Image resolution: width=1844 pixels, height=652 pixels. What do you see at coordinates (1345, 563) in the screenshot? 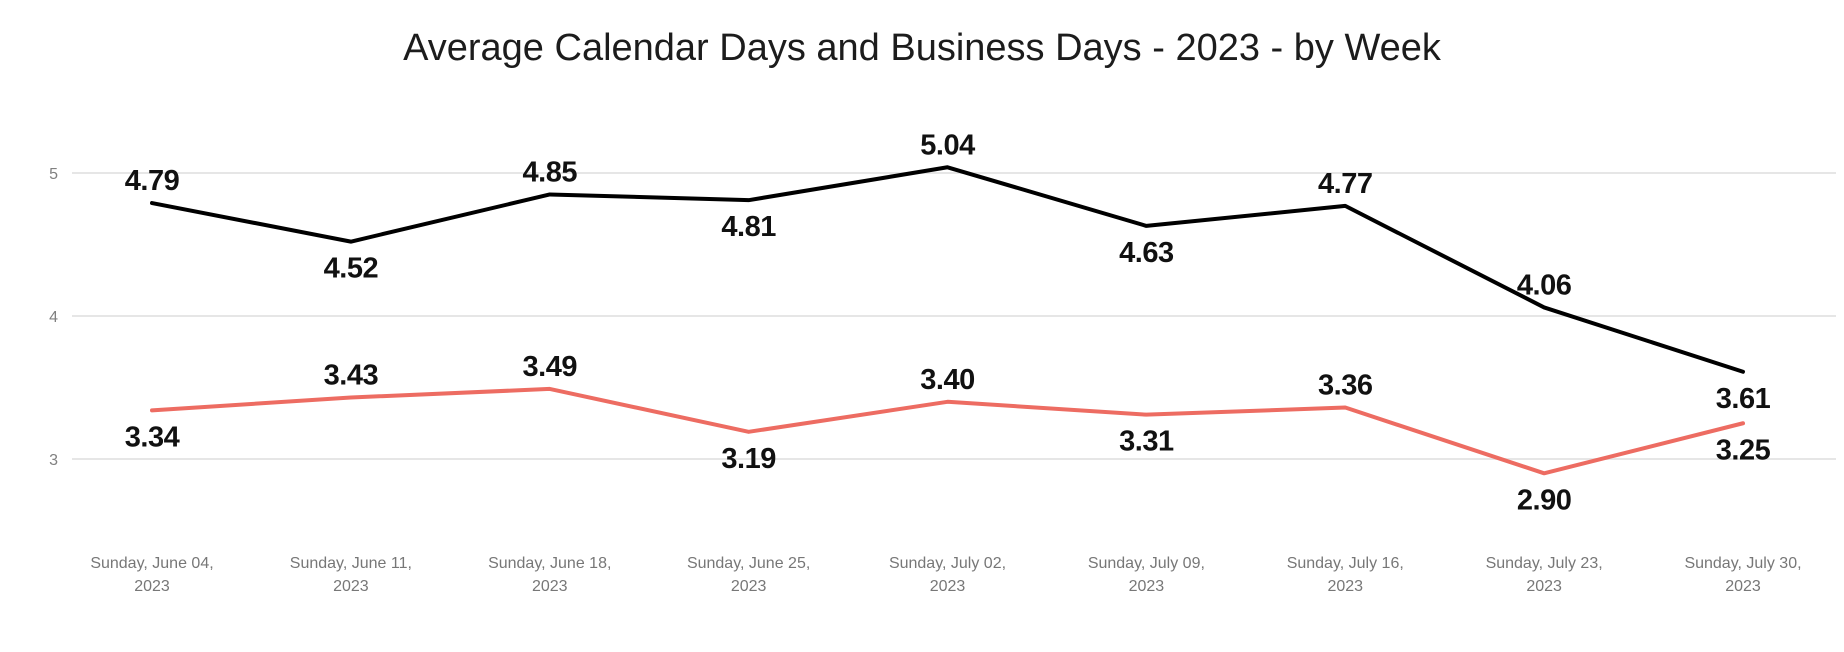
I see `x-axis-label-line1: Sunday, July 16,` at bounding box center [1345, 563].